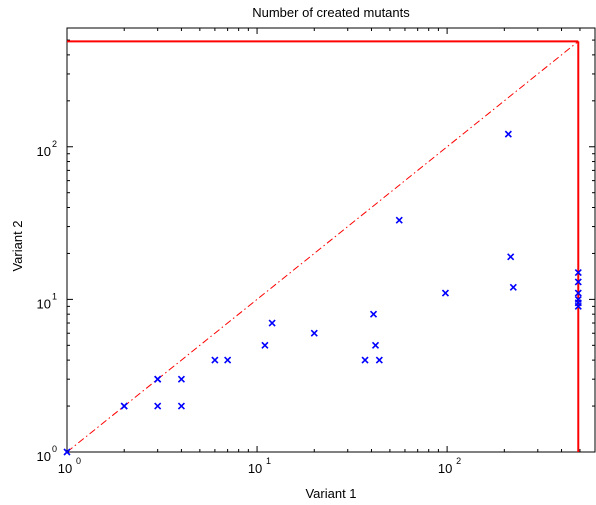 This screenshot has height=505, width=596. What do you see at coordinates (330, 493) in the screenshot?
I see `x-axis-label: Variant 1` at bounding box center [330, 493].